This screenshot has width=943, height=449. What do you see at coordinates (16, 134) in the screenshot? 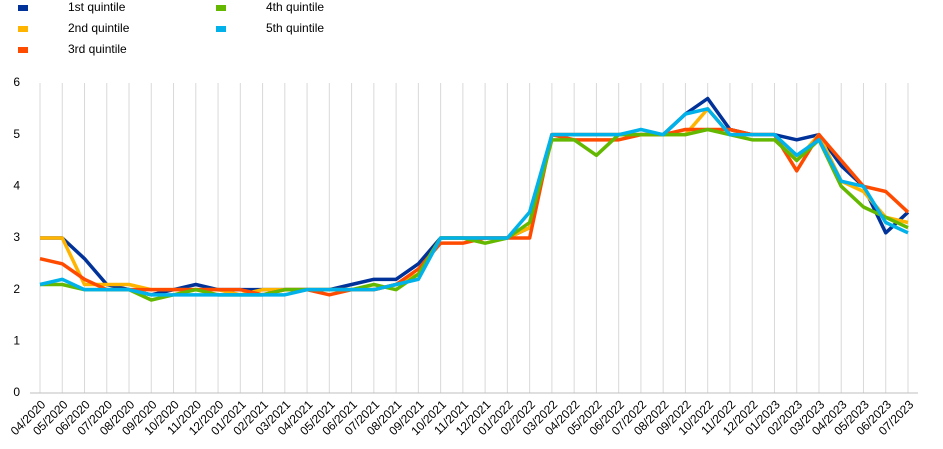
I see `y-tick-label: 5` at bounding box center [16, 134].